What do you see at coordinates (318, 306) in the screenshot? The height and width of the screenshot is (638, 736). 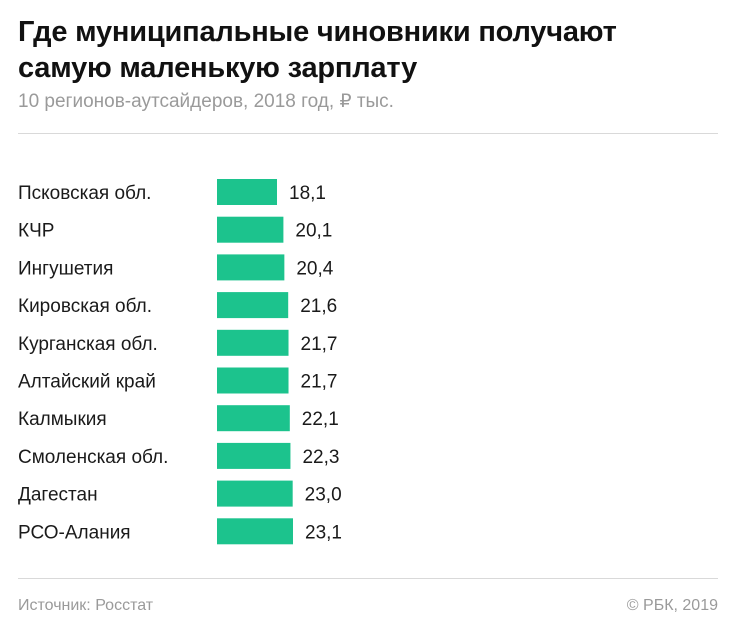 I see `value-label: 21,6` at bounding box center [318, 306].